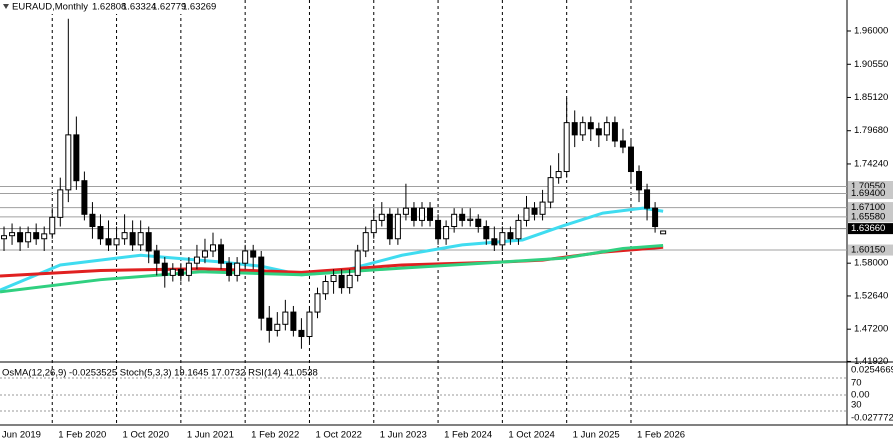 This screenshot has height=445, width=893. Describe the element at coordinates (871, 263) in the screenshot. I see `y-tick-label: 1.58000` at that location.